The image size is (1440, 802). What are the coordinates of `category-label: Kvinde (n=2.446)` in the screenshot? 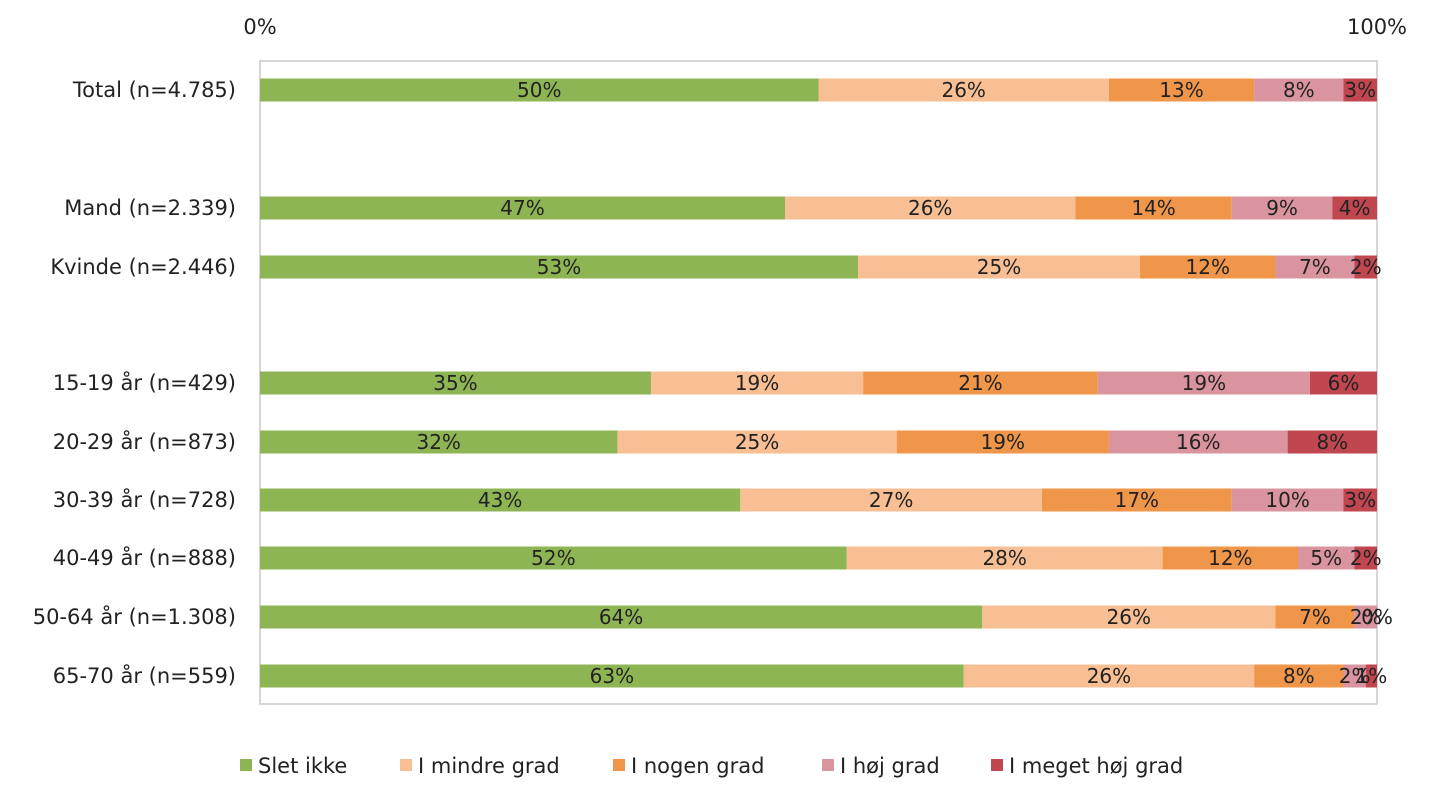 It's located at (143, 267).